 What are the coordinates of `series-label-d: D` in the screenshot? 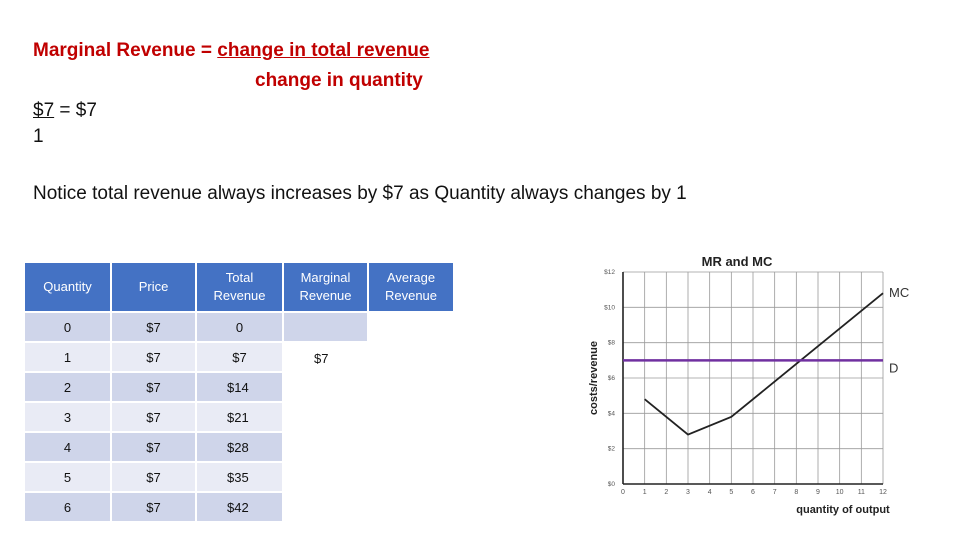 It's located at (893, 367).